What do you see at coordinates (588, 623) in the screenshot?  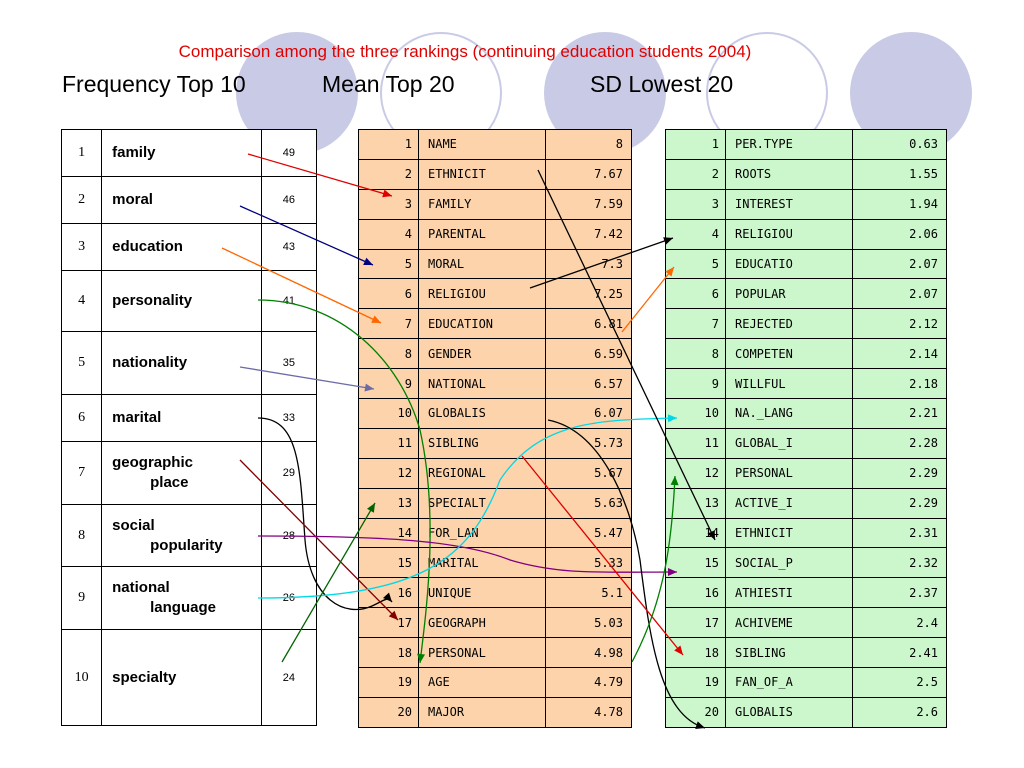 I see `mean-value: 5.03` at bounding box center [588, 623].